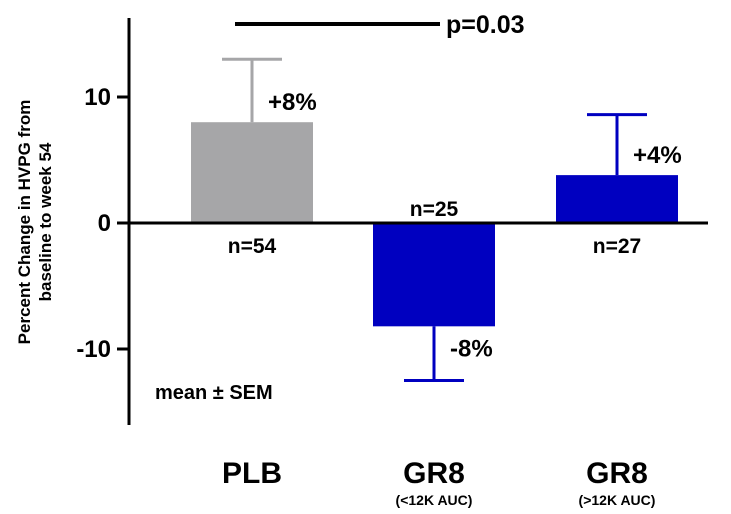  I want to click on data-label: +4%, so click(657, 155).